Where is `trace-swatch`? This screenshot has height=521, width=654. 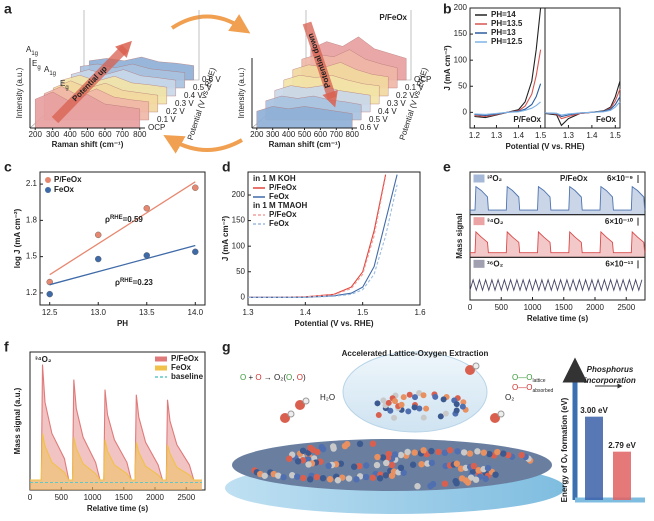 trace-swatch is located at coordinates (479, 263).